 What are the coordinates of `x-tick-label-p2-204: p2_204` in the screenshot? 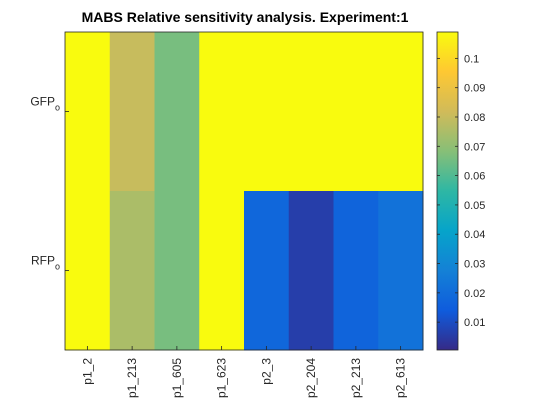 It's located at (311, 378).